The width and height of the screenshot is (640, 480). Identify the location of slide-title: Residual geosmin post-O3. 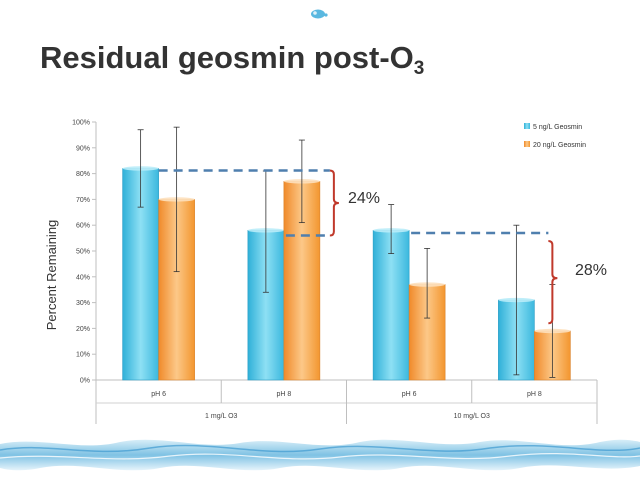
(232, 60).